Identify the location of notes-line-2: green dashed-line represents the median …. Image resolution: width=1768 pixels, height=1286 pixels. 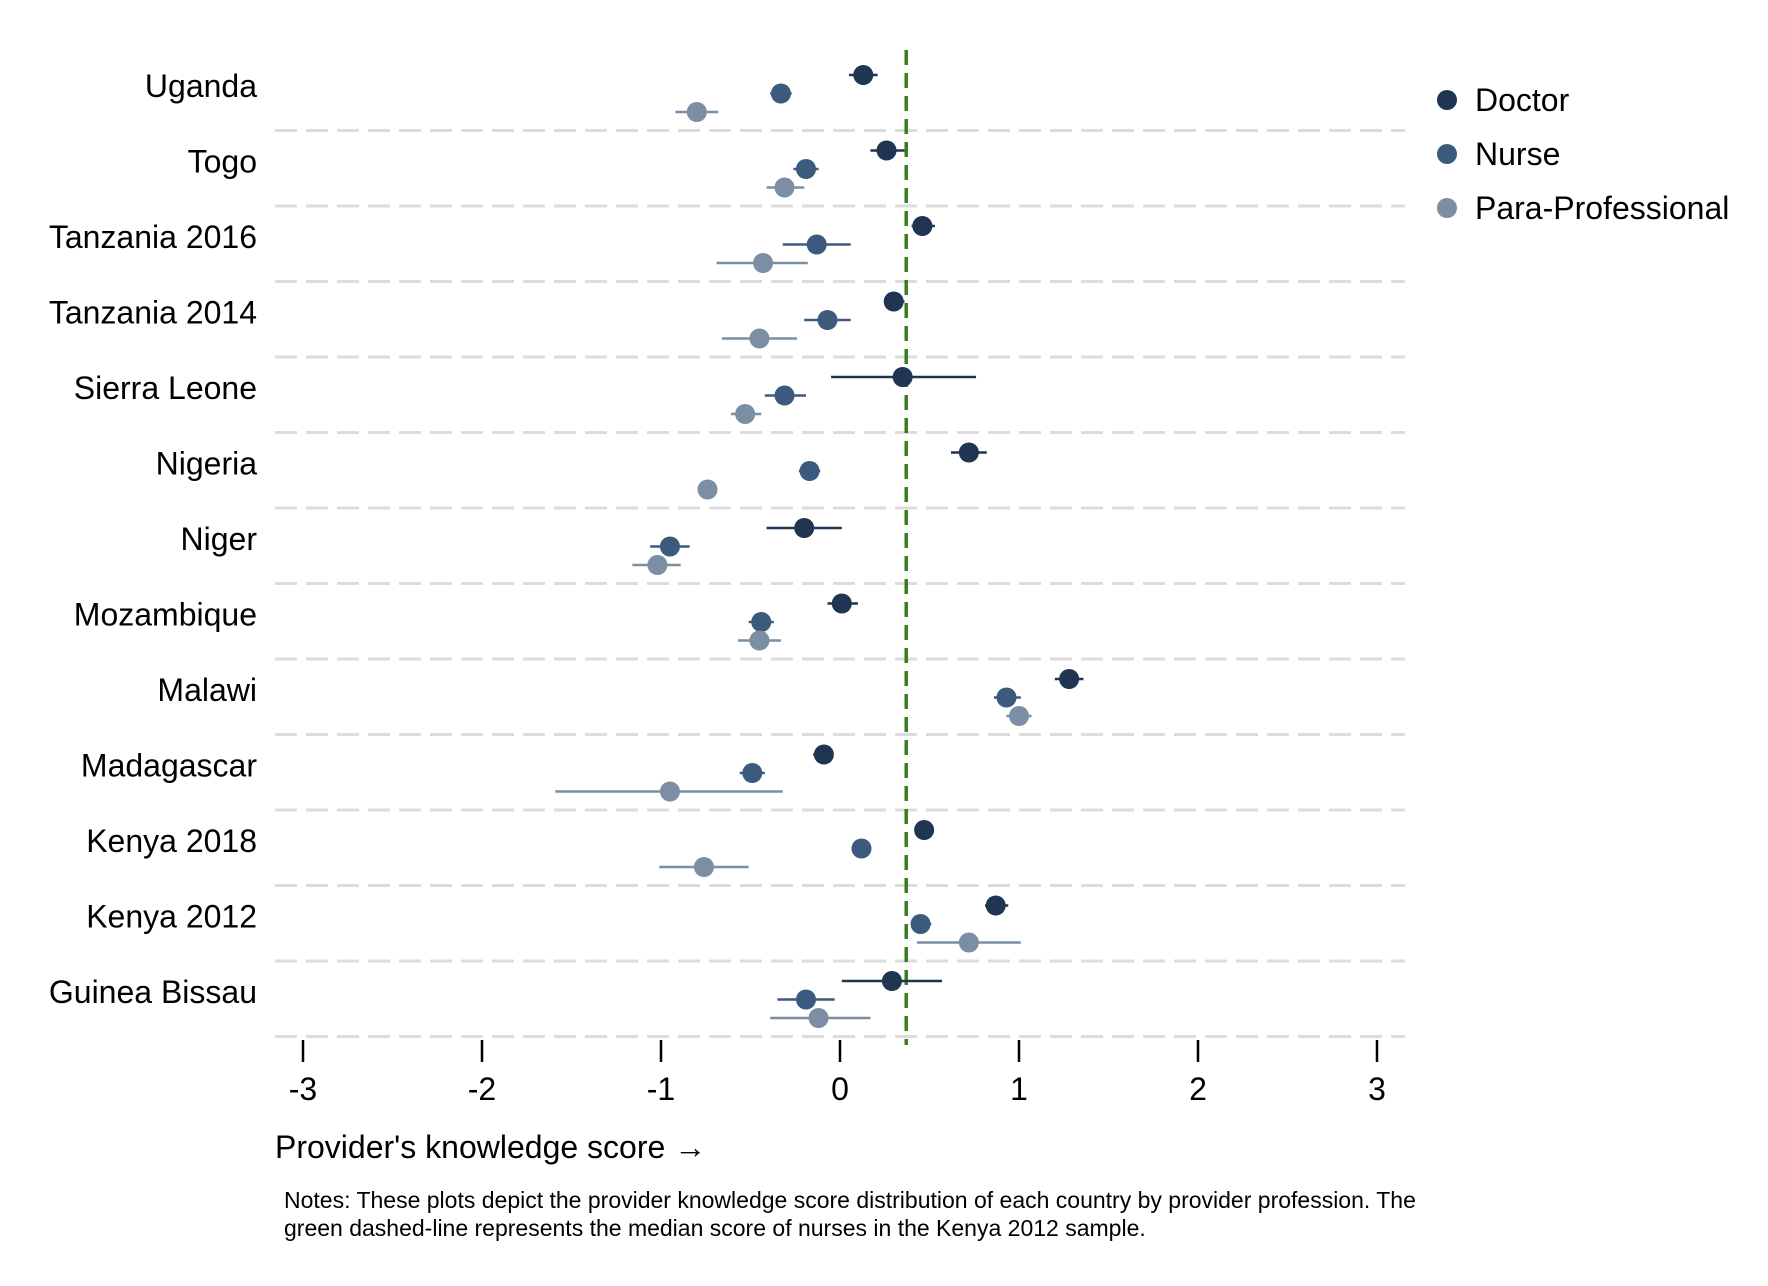
(715, 1228).